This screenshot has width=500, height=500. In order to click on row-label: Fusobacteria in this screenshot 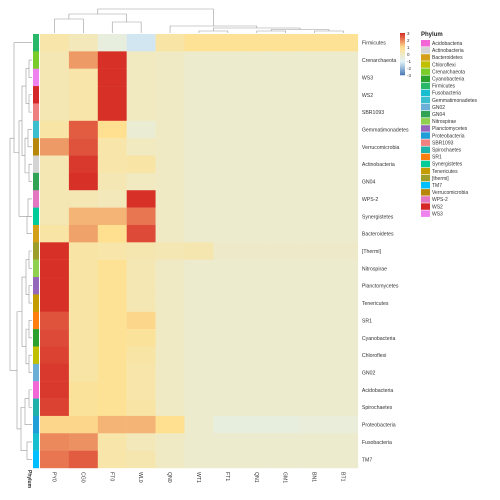, I will do `click(377, 443)`.